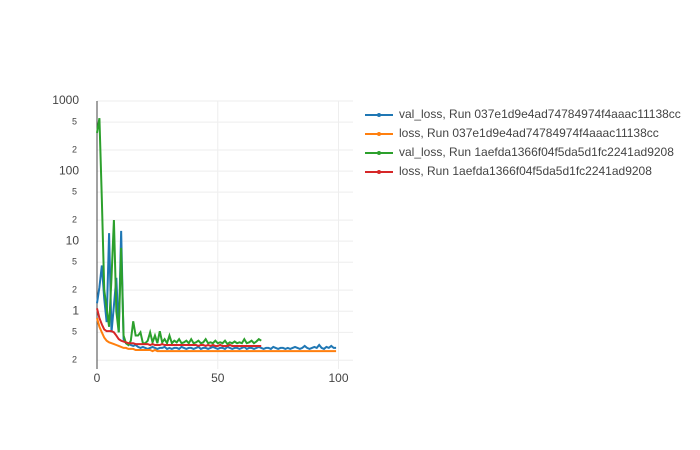 The width and height of the screenshot is (700, 450). Describe the element at coordinates (97, 378) in the screenshot. I see `x-tick-label: 0` at that location.